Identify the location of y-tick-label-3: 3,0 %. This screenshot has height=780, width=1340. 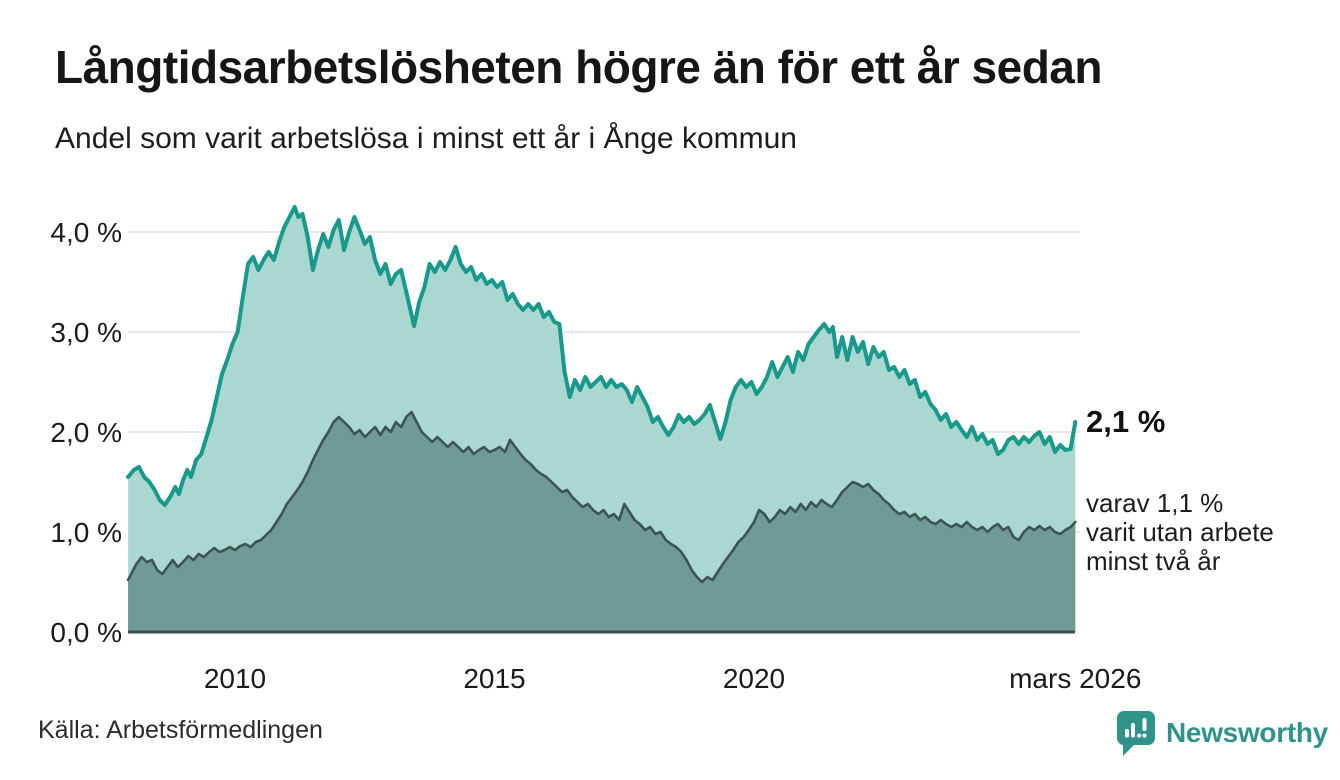
(86, 332).